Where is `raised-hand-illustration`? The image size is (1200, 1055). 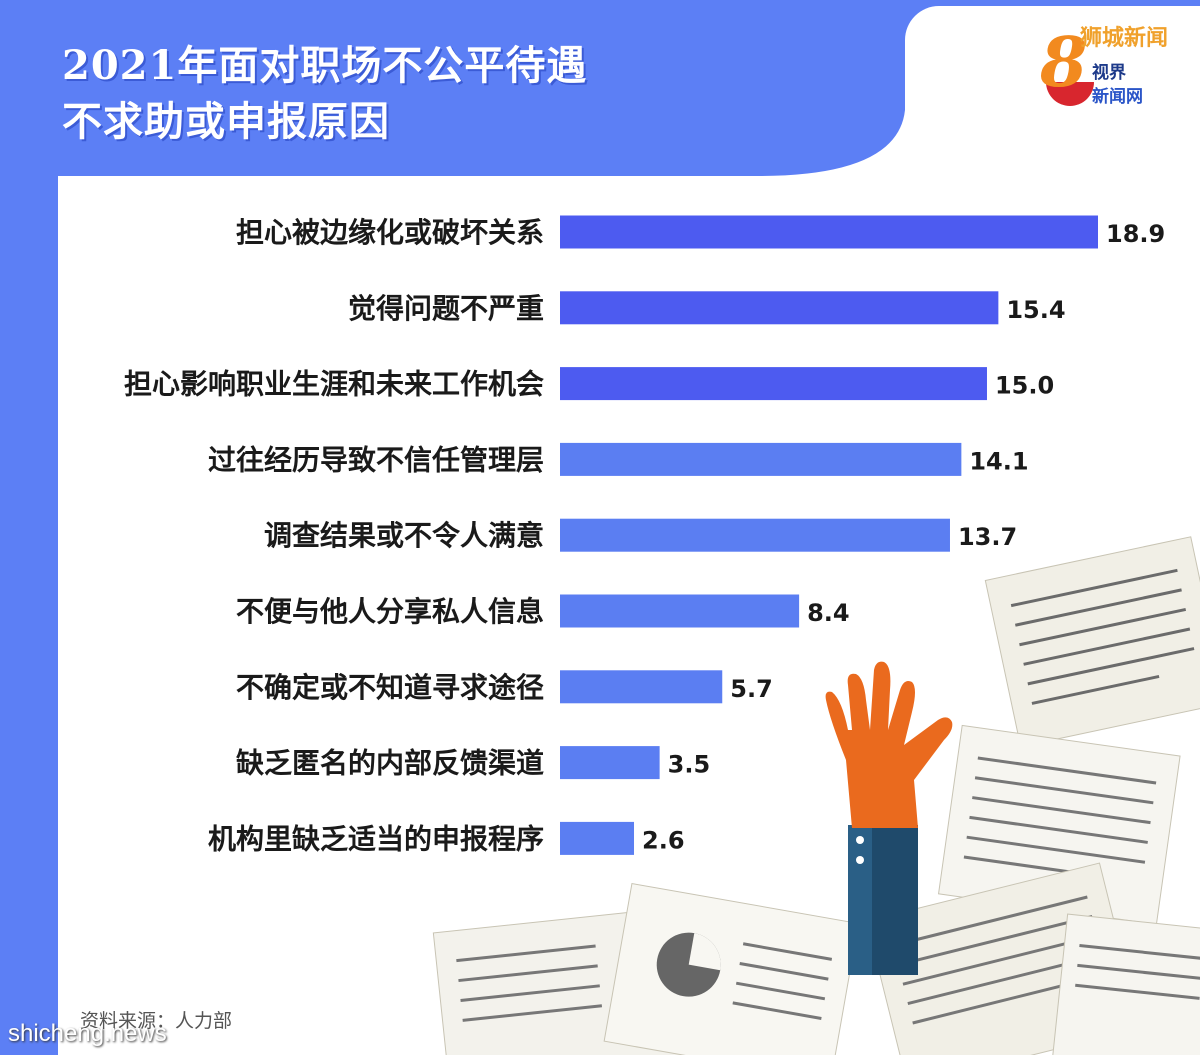
raised-hand-illustration is located at coordinates (889, 818).